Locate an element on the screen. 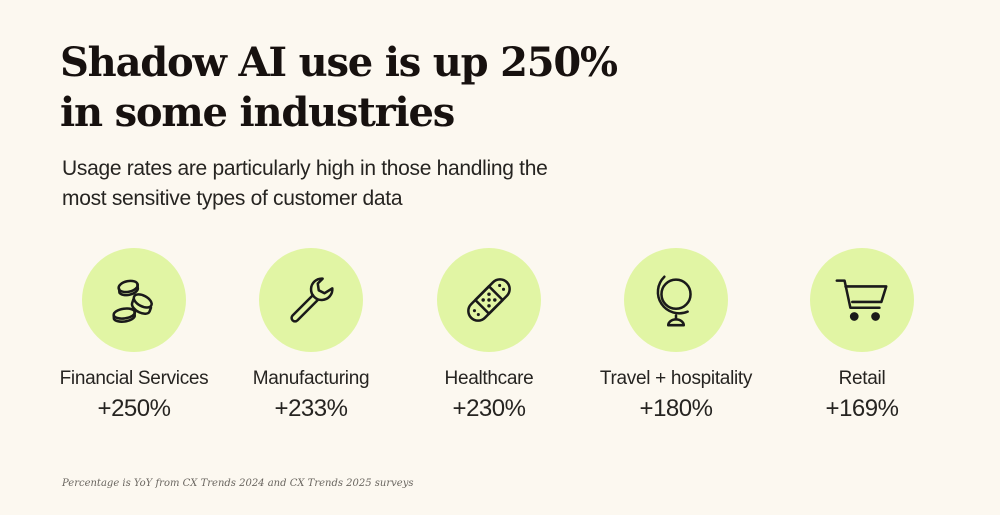  industry-label: Travel + hospitality is located at coordinates (676, 378).